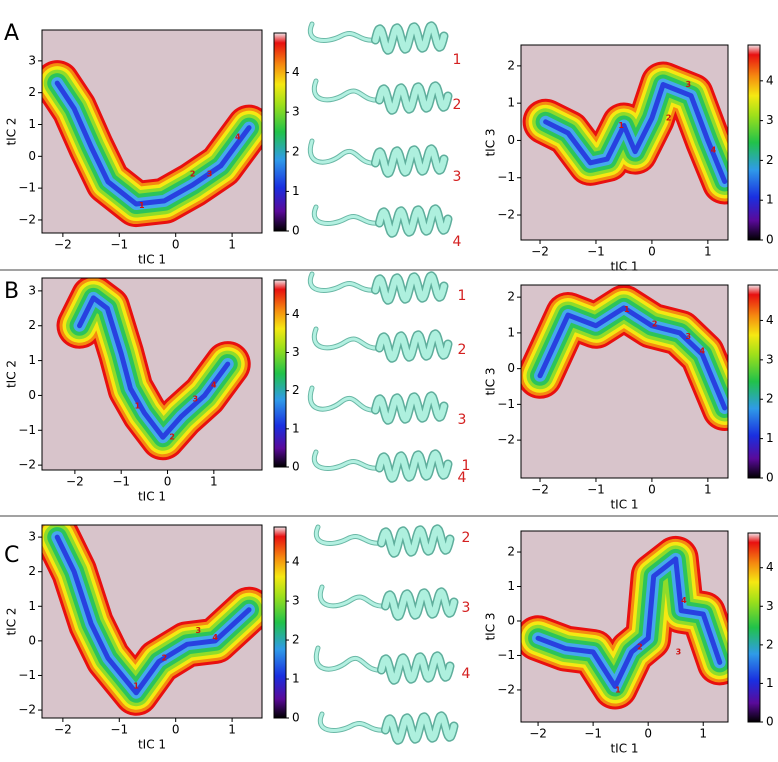  Describe the element at coordinates (11, 555) in the screenshot. I see `panel-letter: C` at that location.